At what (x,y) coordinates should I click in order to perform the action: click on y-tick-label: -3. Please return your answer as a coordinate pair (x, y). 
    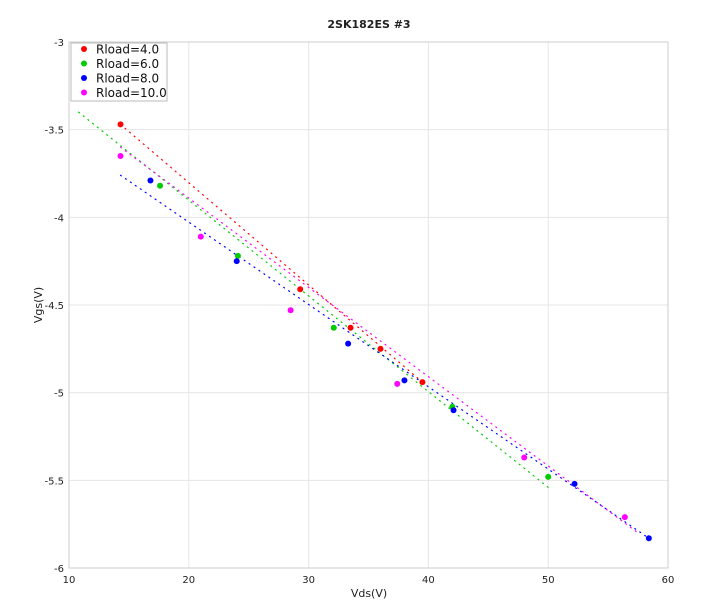
    Looking at the image, I should click on (59, 43).